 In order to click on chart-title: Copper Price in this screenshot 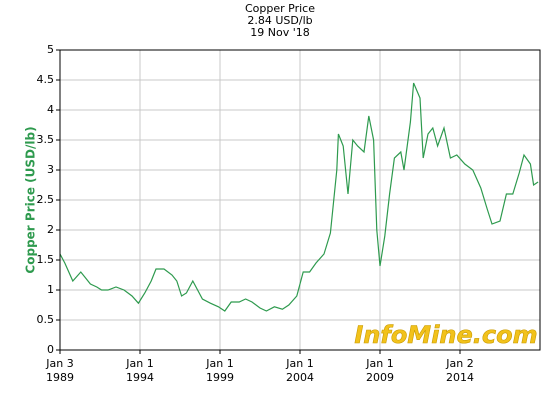, I will do `click(280, 8)`.